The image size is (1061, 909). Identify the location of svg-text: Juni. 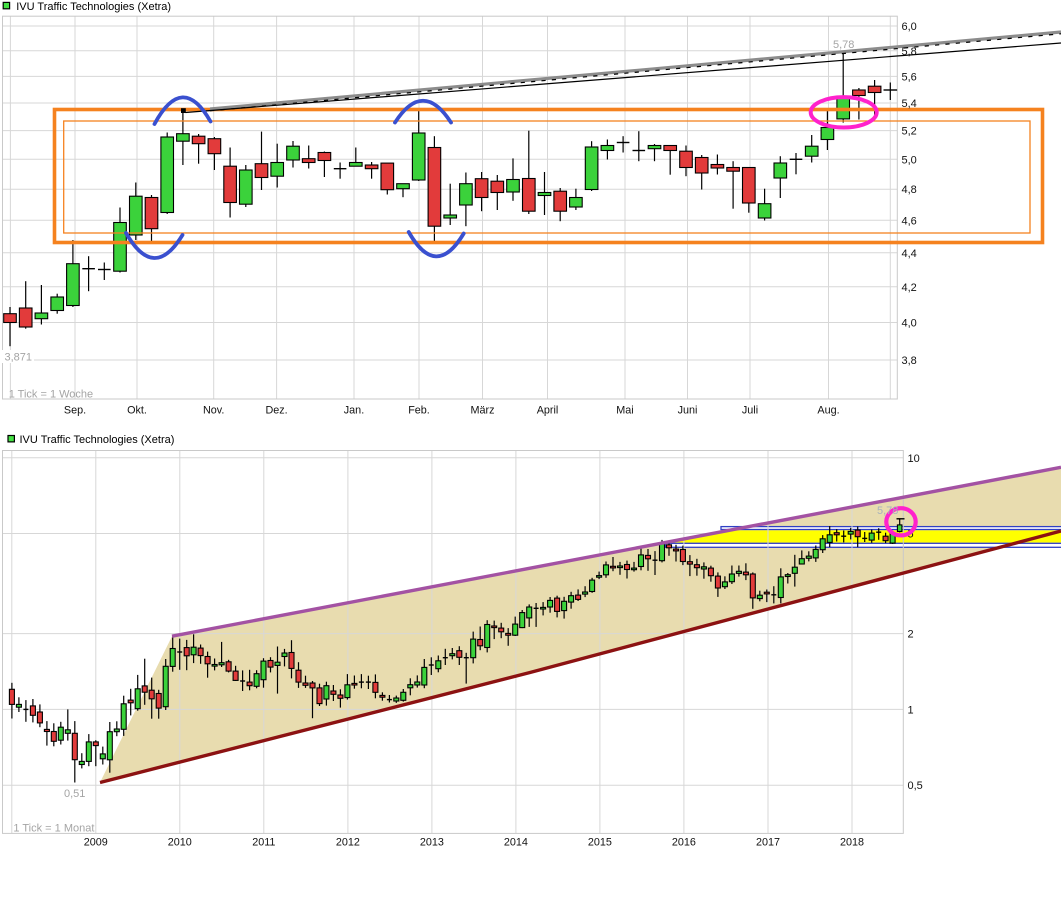
(688, 411).